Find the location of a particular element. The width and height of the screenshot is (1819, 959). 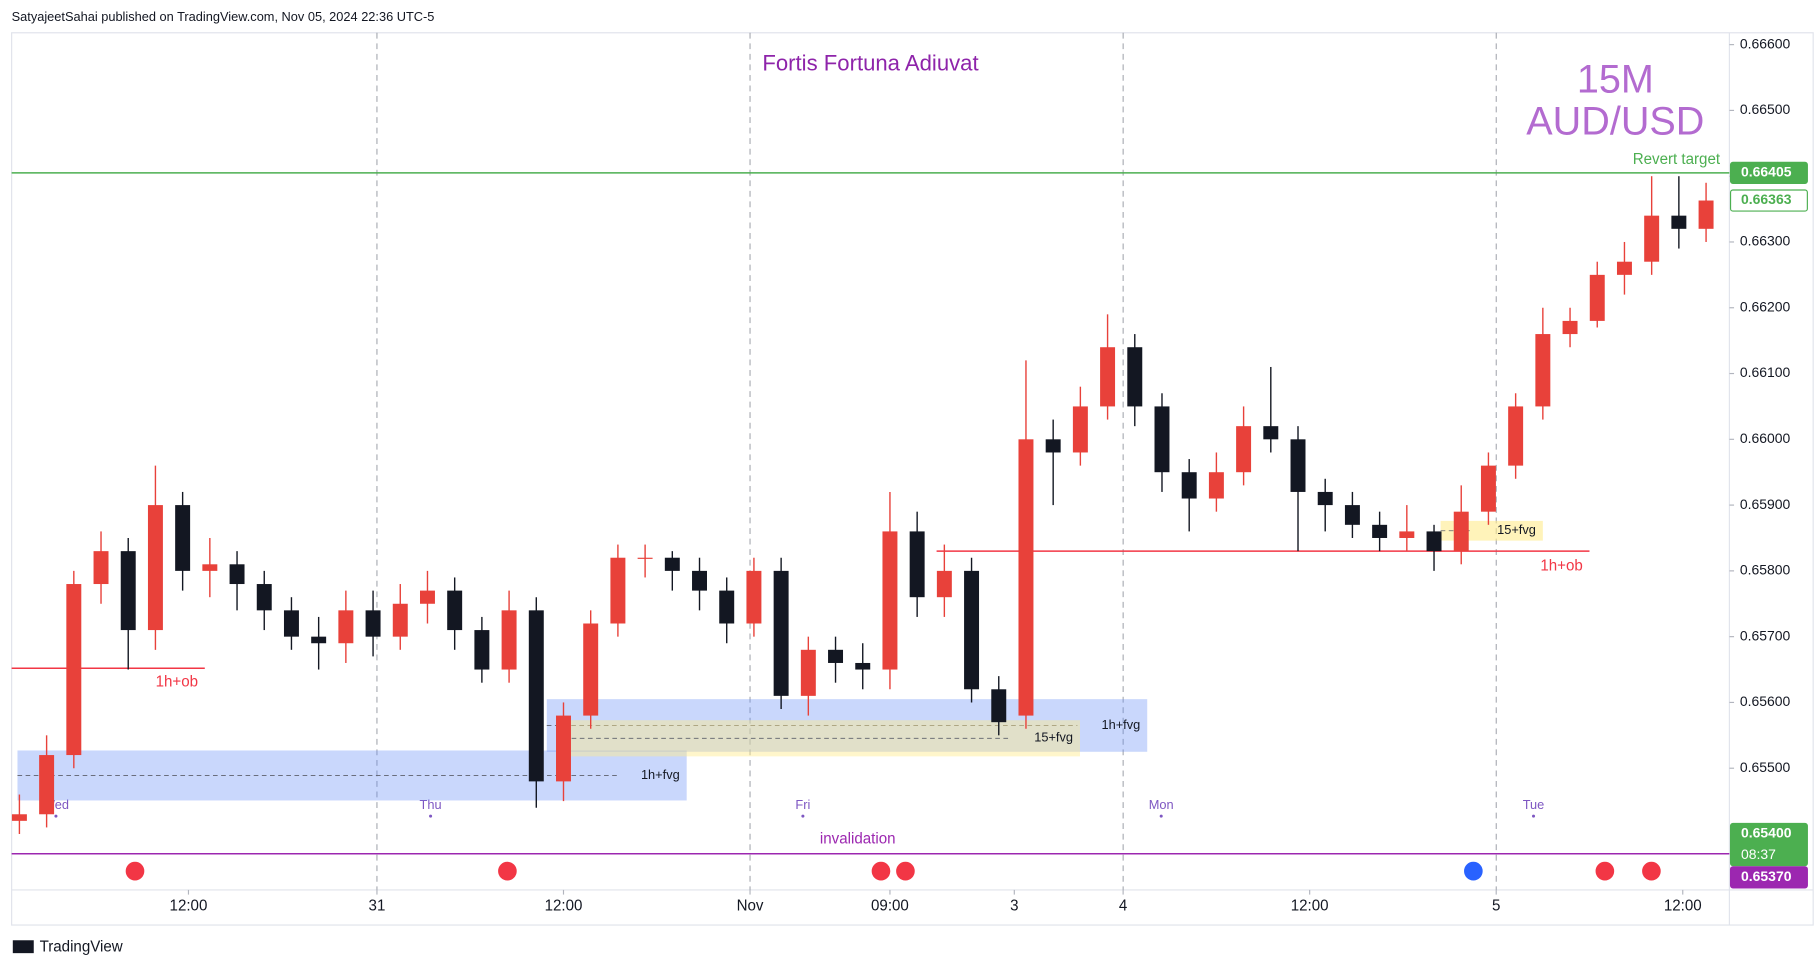

tv-logo is located at coordinates (23, 947).